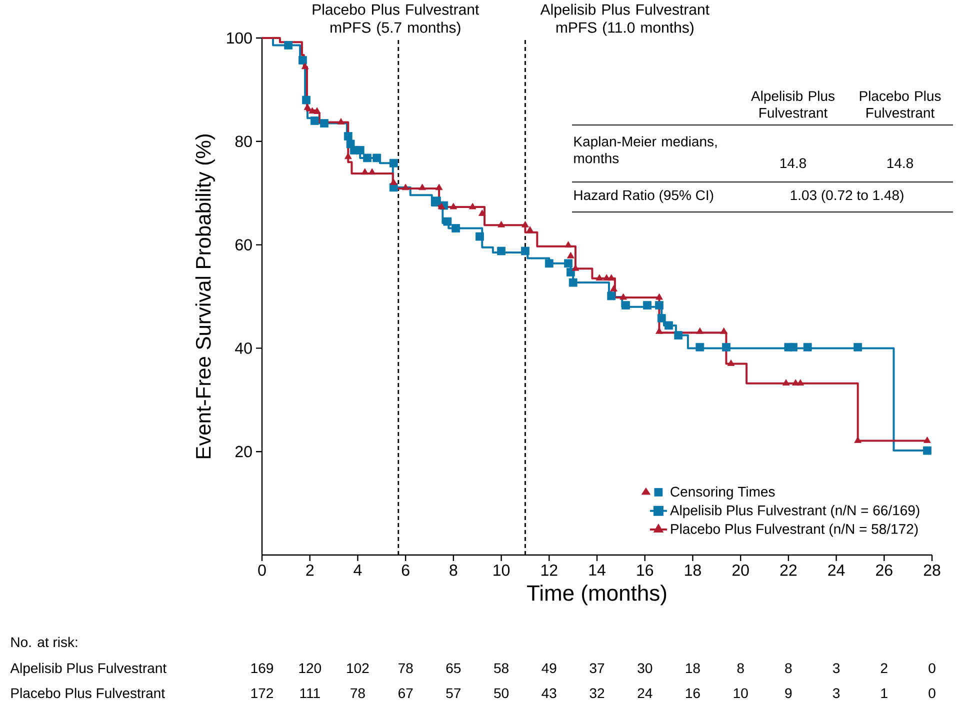 The height and width of the screenshot is (713, 957). Describe the element at coordinates (262, 668) in the screenshot. I see `text: 169` at that location.